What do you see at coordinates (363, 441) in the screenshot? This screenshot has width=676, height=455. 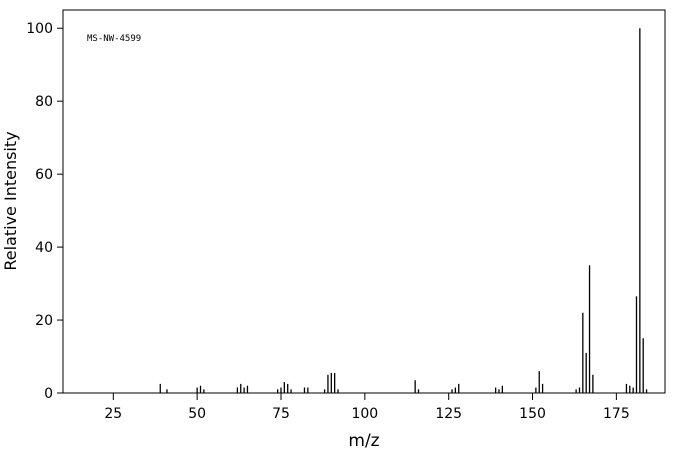 I see `x-axis-label: m/z` at bounding box center [363, 441].